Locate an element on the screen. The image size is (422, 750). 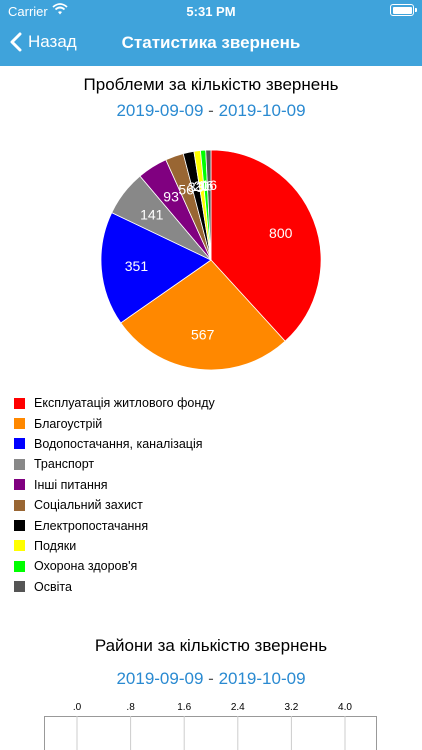
nav-bar: Назад Статистика звернень is located at coordinates (211, 44).